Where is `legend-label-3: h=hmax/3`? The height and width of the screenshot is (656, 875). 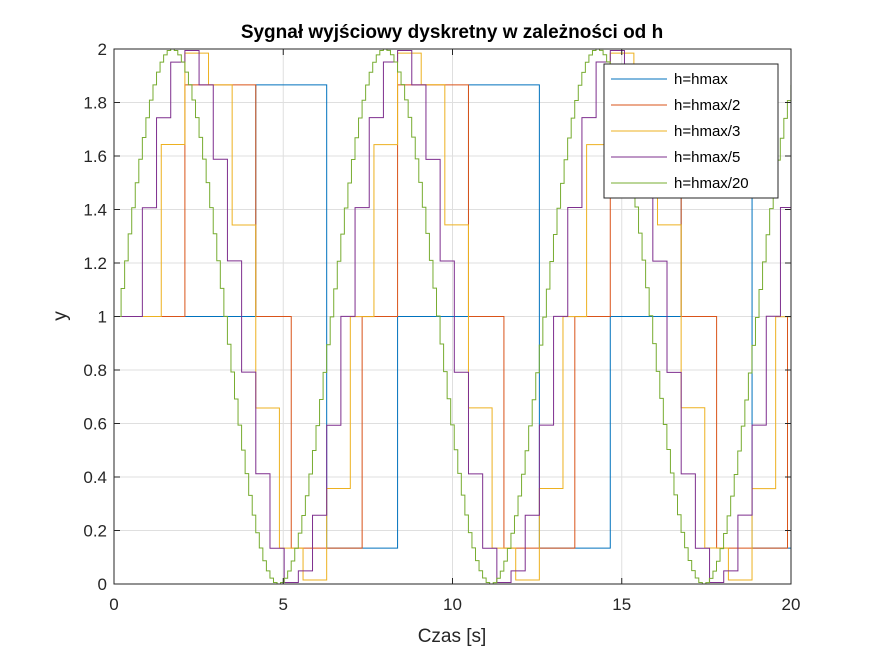
legend-label-3: h=hmax/3 is located at coordinates (707, 131).